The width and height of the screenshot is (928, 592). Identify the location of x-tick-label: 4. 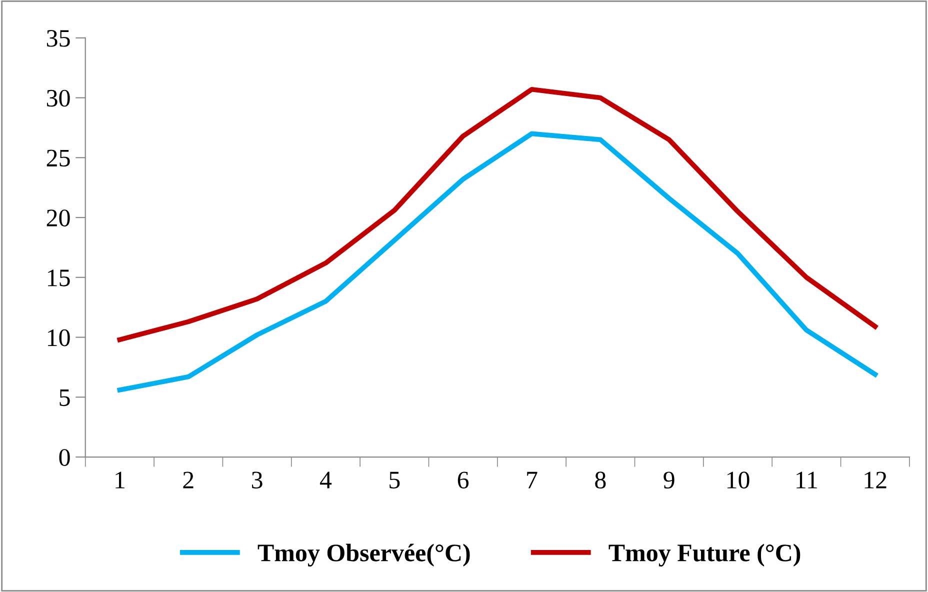
(326, 480).